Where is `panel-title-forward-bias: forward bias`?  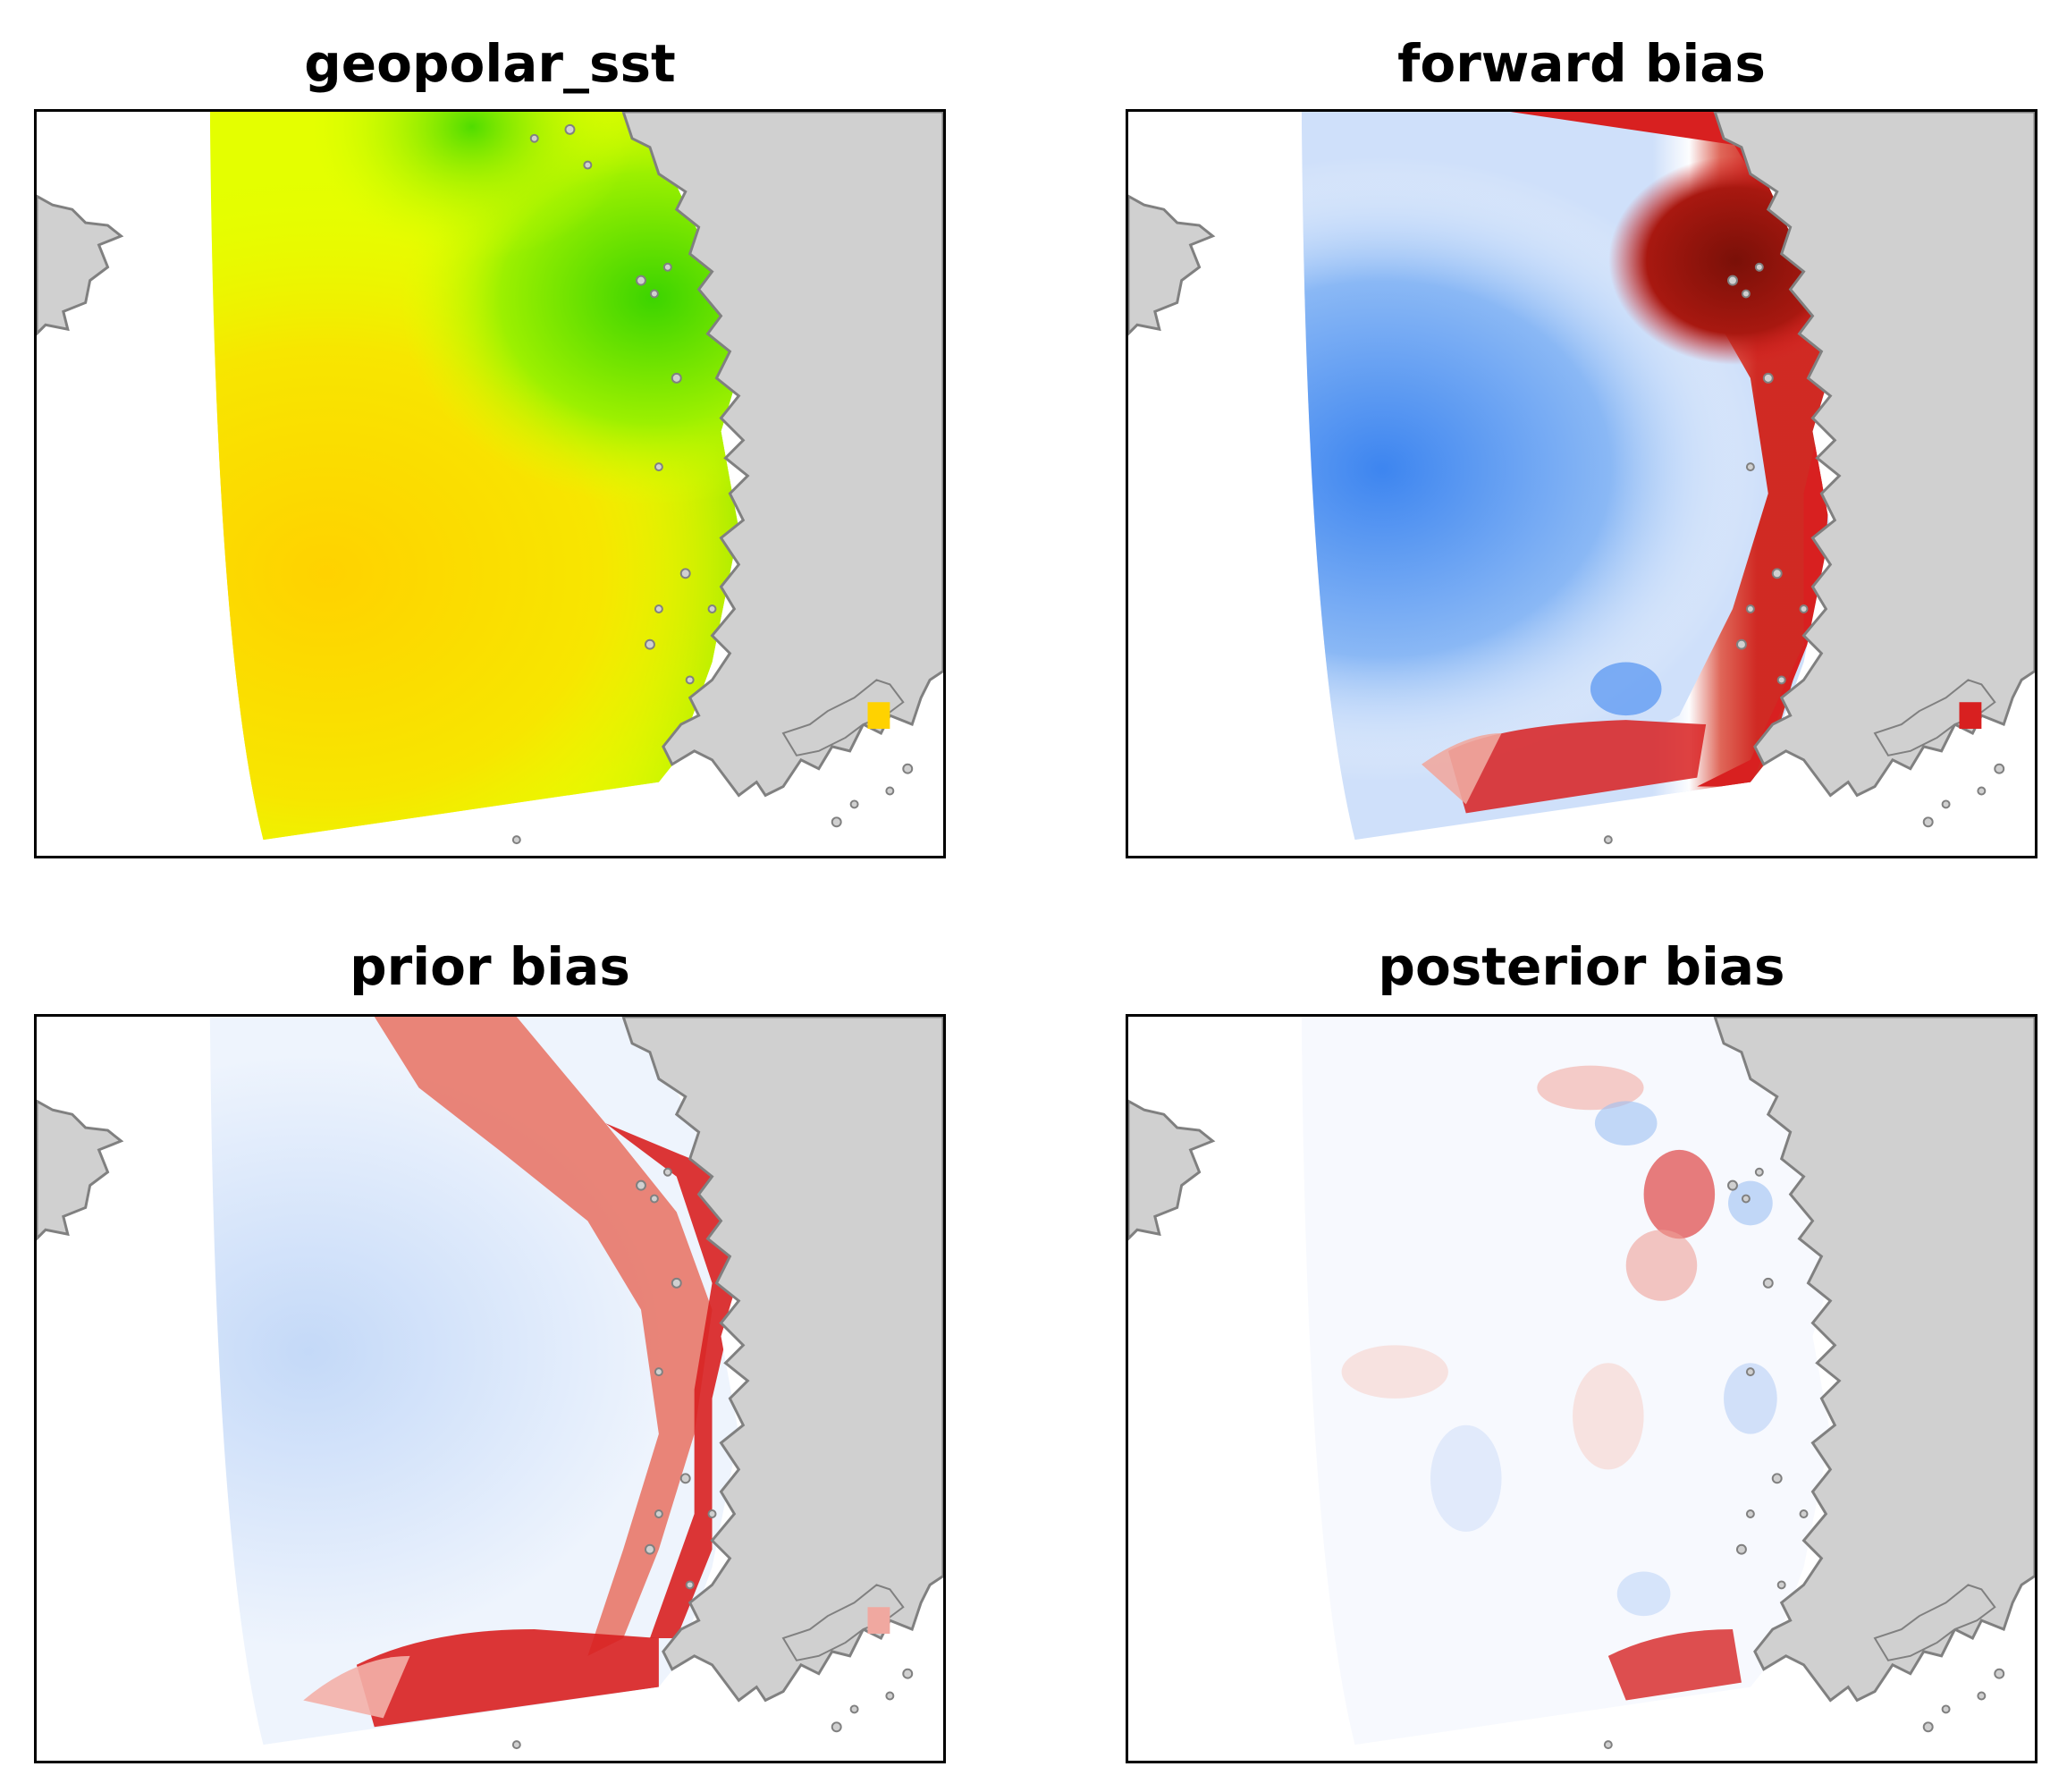
panel-title-forward-bias: forward bias is located at coordinates (1581, 63).